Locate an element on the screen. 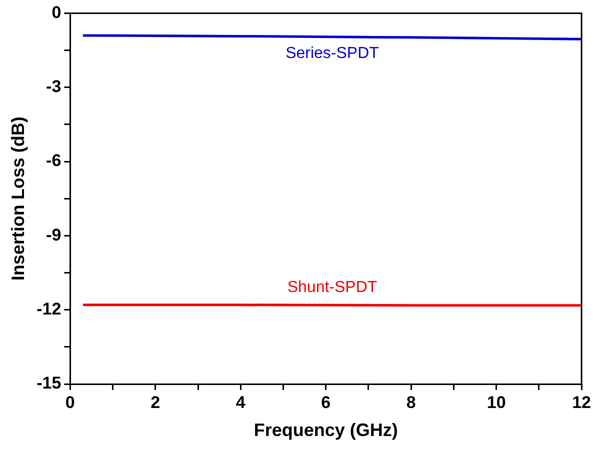  x-tick-label: 4 is located at coordinates (241, 402).